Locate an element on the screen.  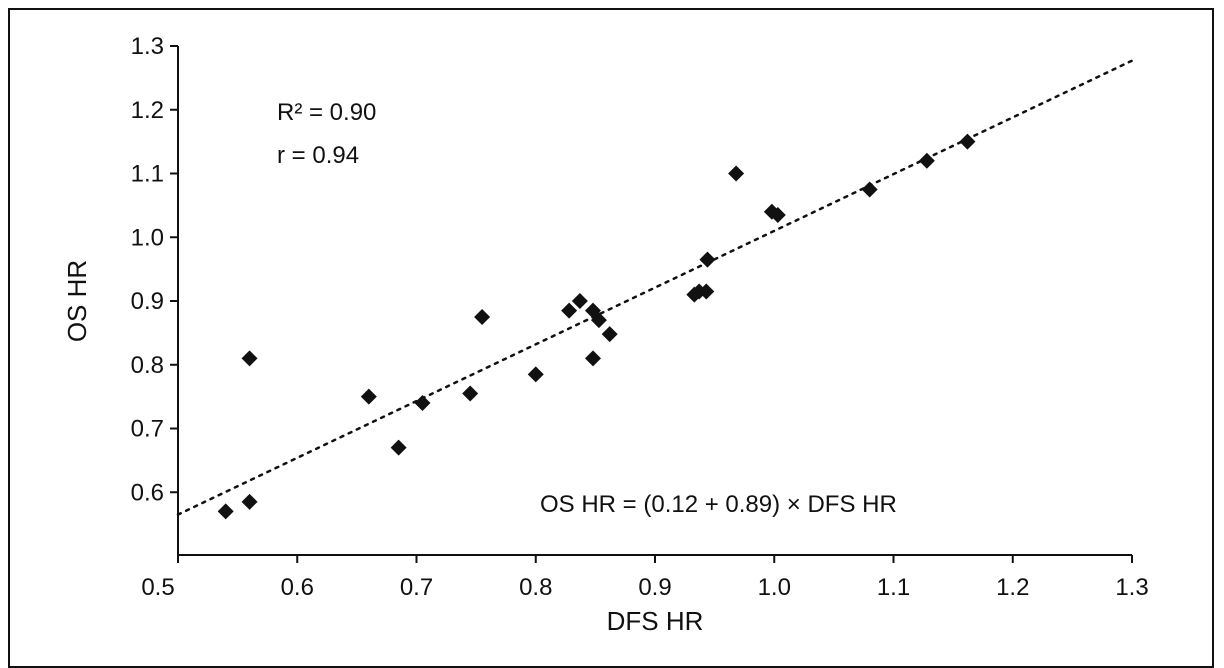
x-tick-label: 1.0 is located at coordinates (774, 587).